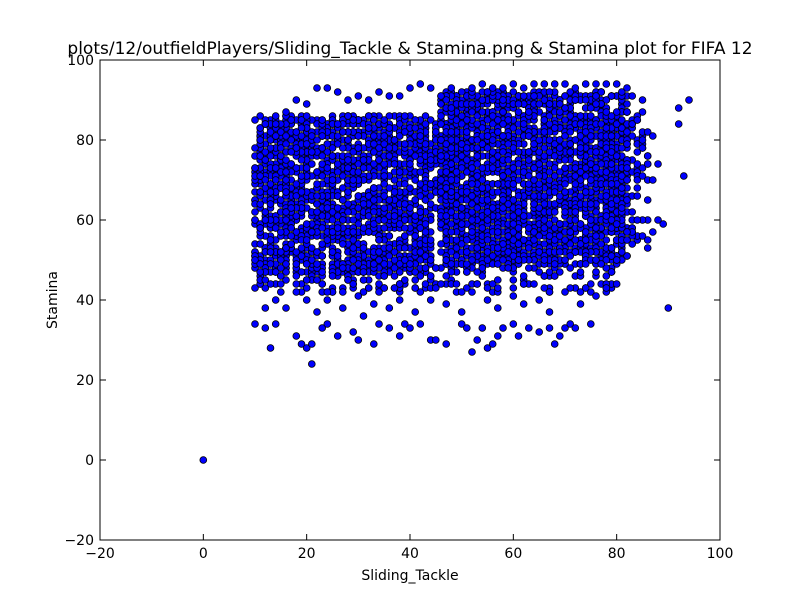 This screenshot has height=600, width=800. What do you see at coordinates (203, 554) in the screenshot?
I see `x-tick-label: 0` at bounding box center [203, 554].